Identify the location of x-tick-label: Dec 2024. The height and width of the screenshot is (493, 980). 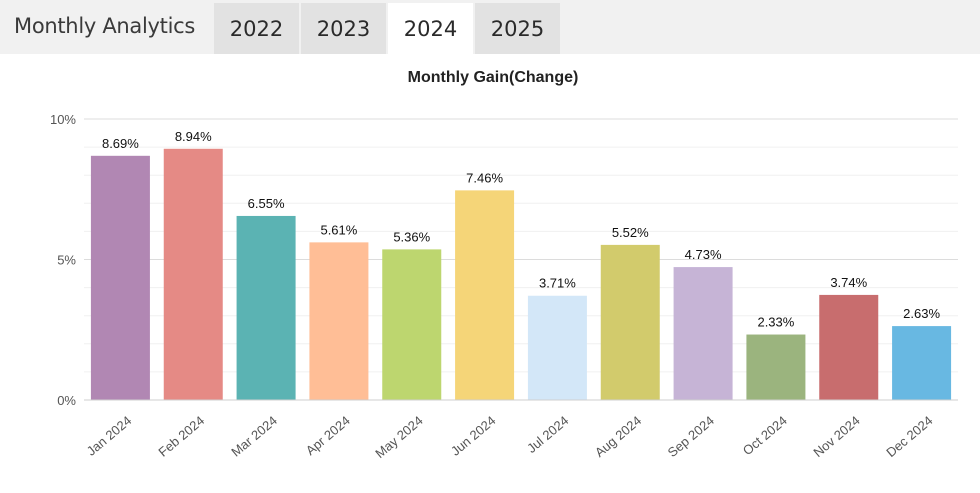
(909, 436).